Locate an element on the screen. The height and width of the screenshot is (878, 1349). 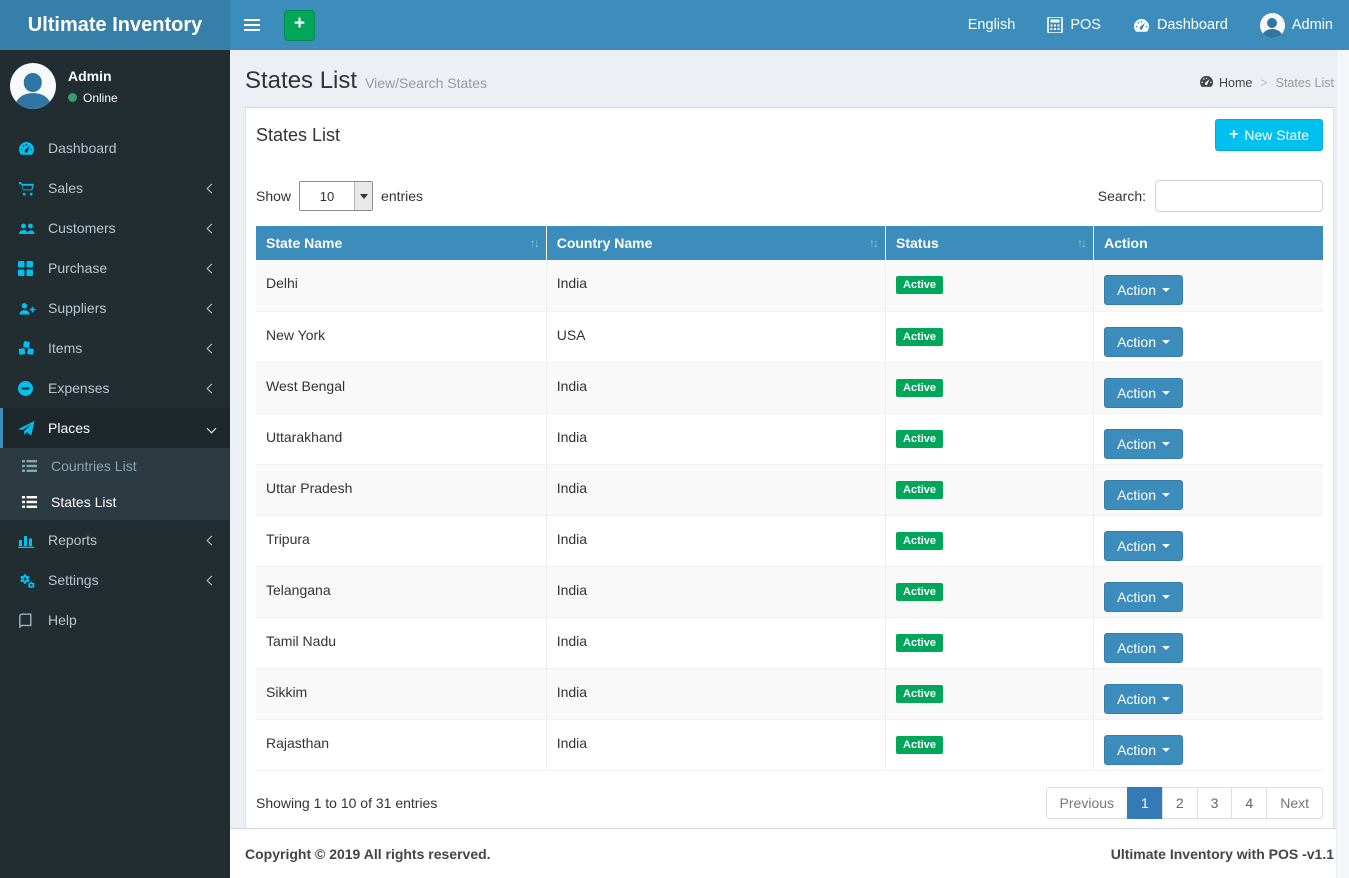
sidebar-item-suppliers: Suppliers is located at coordinates (115, 308).